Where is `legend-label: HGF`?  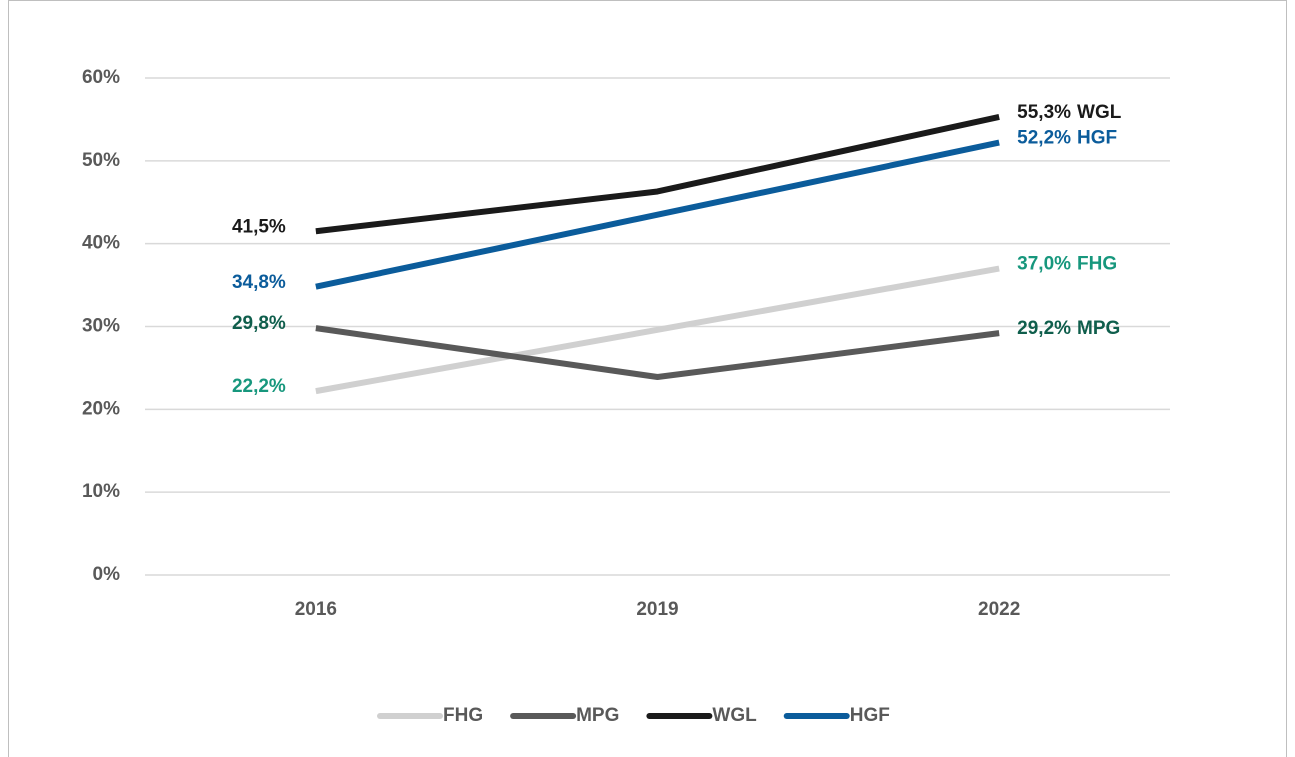 legend-label: HGF is located at coordinates (870, 715).